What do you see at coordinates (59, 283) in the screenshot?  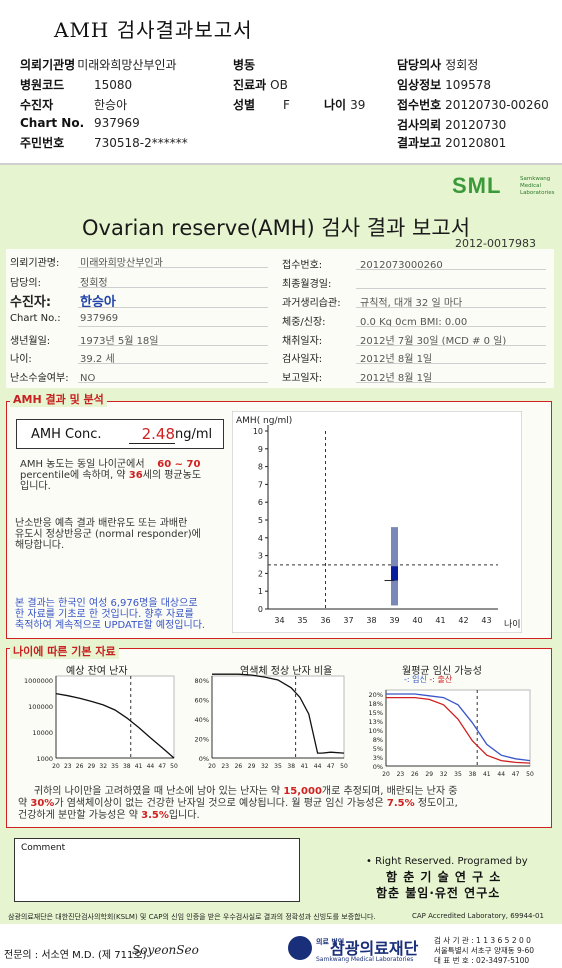 I see `info-doctor: 담당의: 정회정` at bounding box center [59, 283].